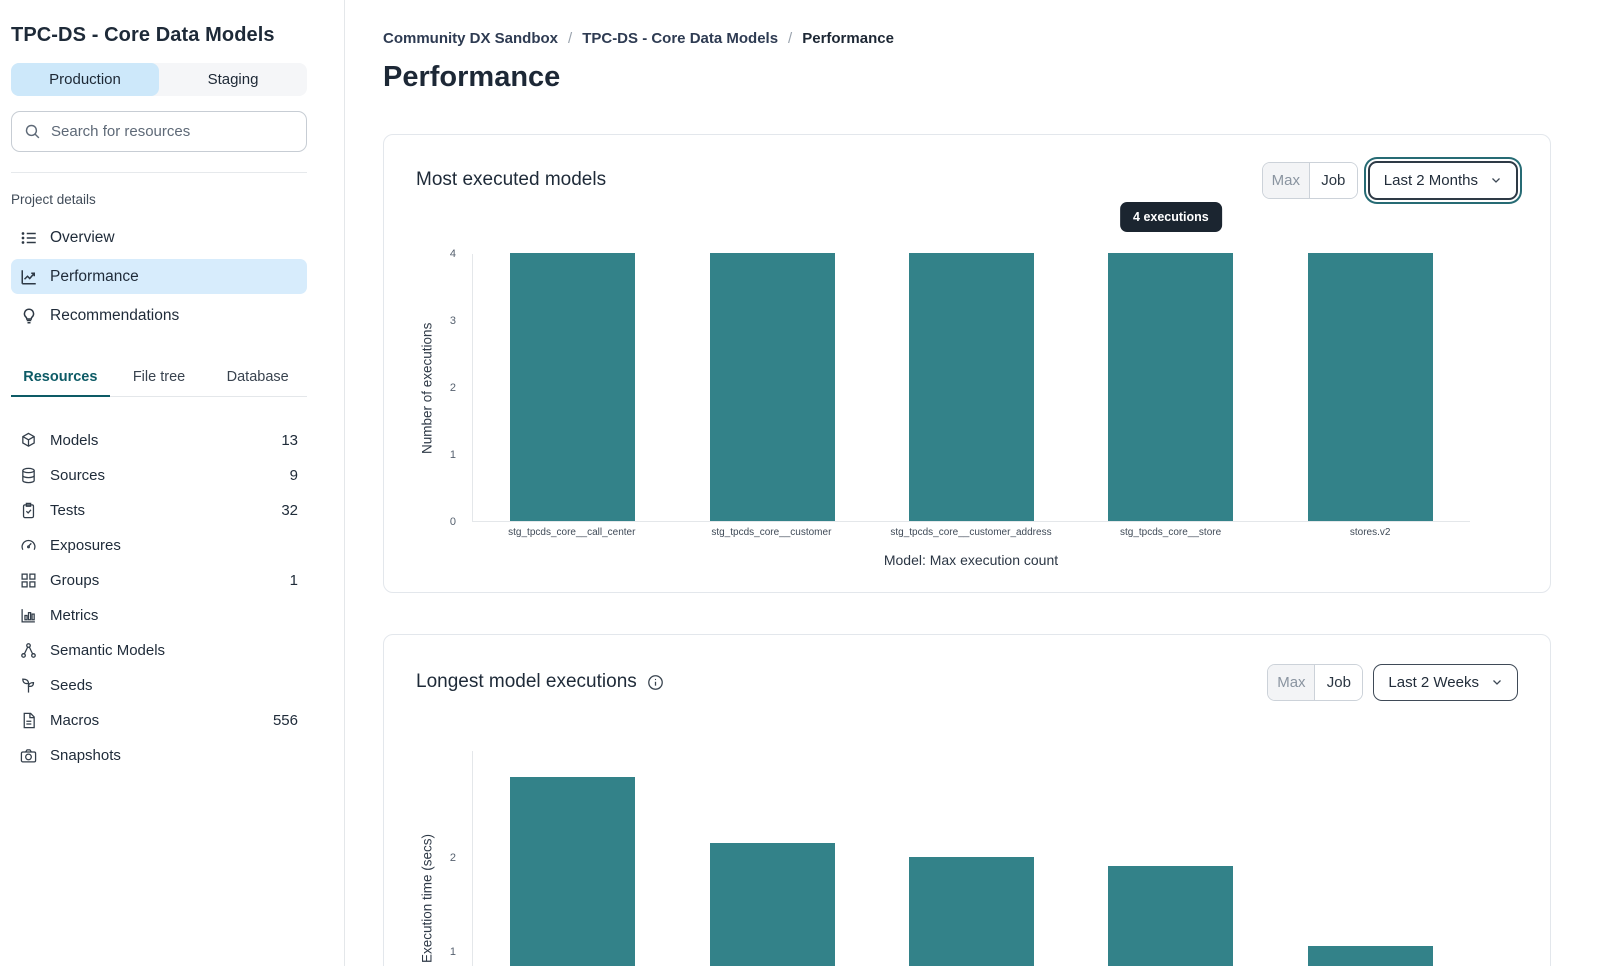 The image size is (1621, 966). Describe the element at coordinates (471, 38) in the screenshot. I see `breadcrumb-link-account: Community DX Sandbox` at that location.